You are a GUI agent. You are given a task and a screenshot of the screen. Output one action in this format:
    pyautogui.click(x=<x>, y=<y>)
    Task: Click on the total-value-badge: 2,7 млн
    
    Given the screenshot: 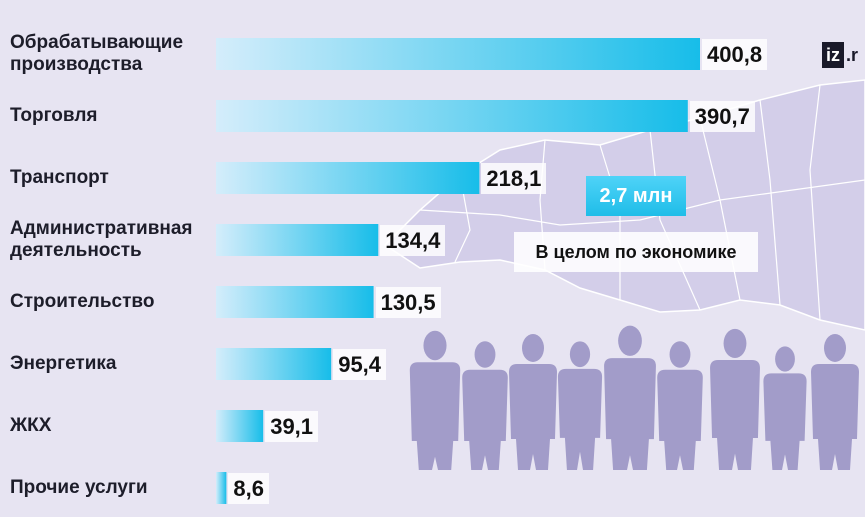 What is the action you would take?
    pyautogui.click(x=636, y=196)
    